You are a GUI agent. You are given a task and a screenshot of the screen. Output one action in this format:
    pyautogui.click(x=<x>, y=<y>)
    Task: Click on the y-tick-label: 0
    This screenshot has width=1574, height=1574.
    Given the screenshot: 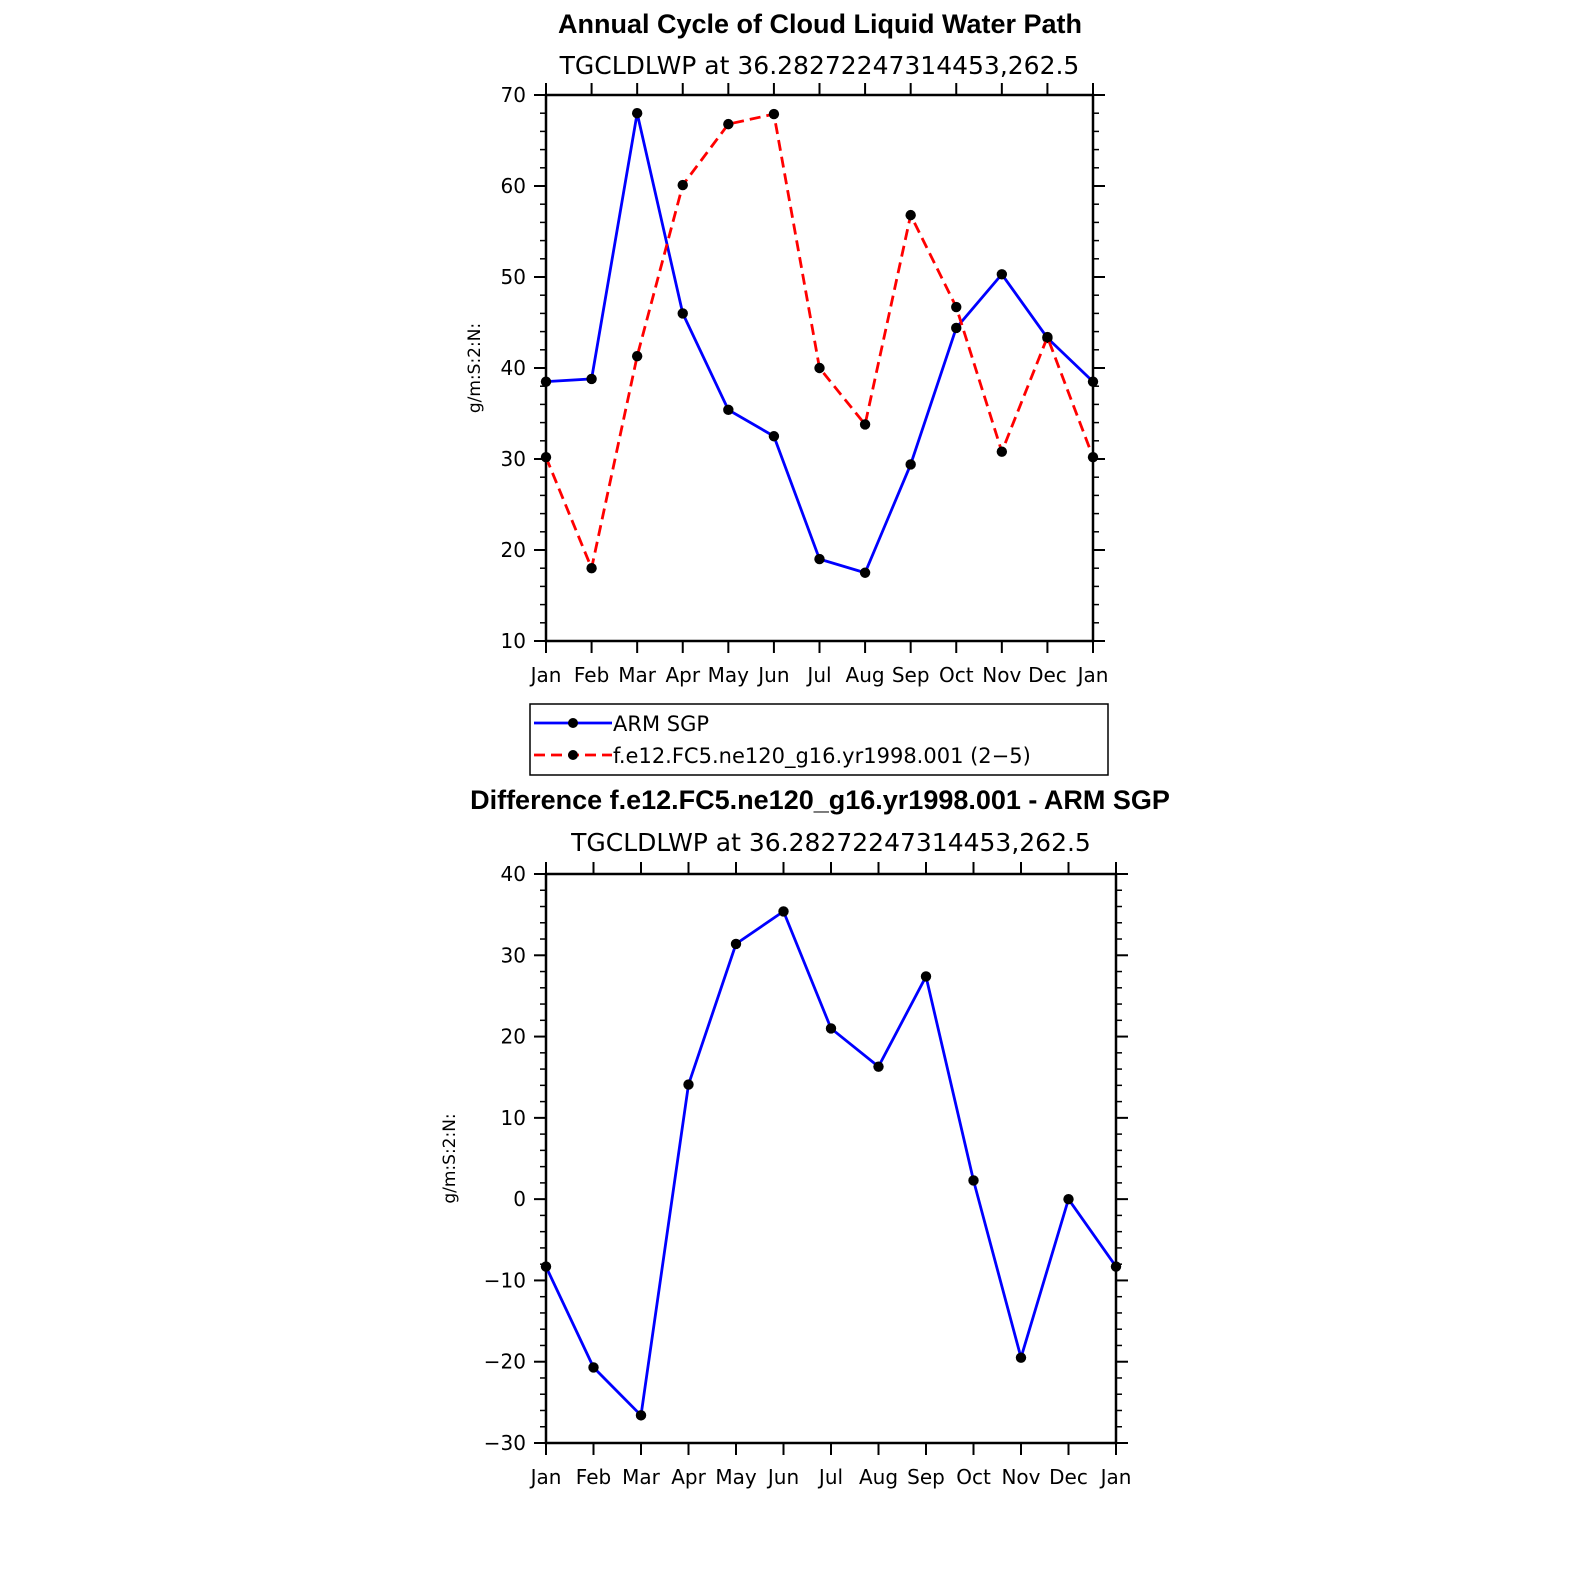 What is the action you would take?
    pyautogui.click(x=519, y=1199)
    